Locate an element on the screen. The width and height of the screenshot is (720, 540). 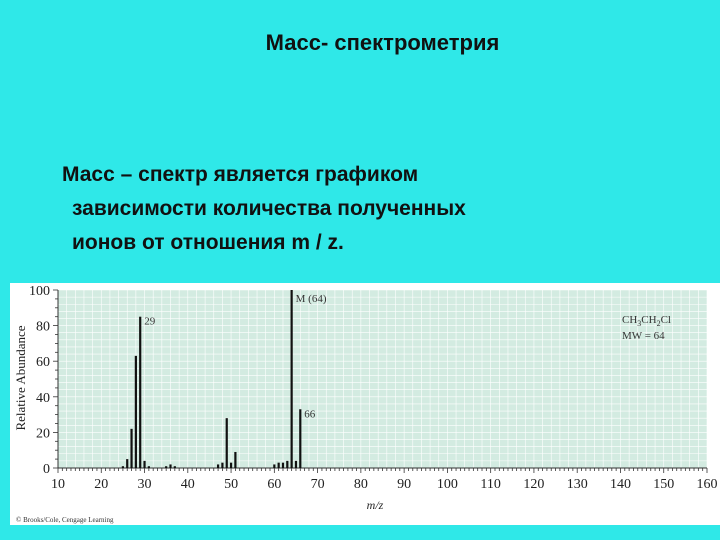
x-tick-label: 80 is located at coordinates (361, 484).